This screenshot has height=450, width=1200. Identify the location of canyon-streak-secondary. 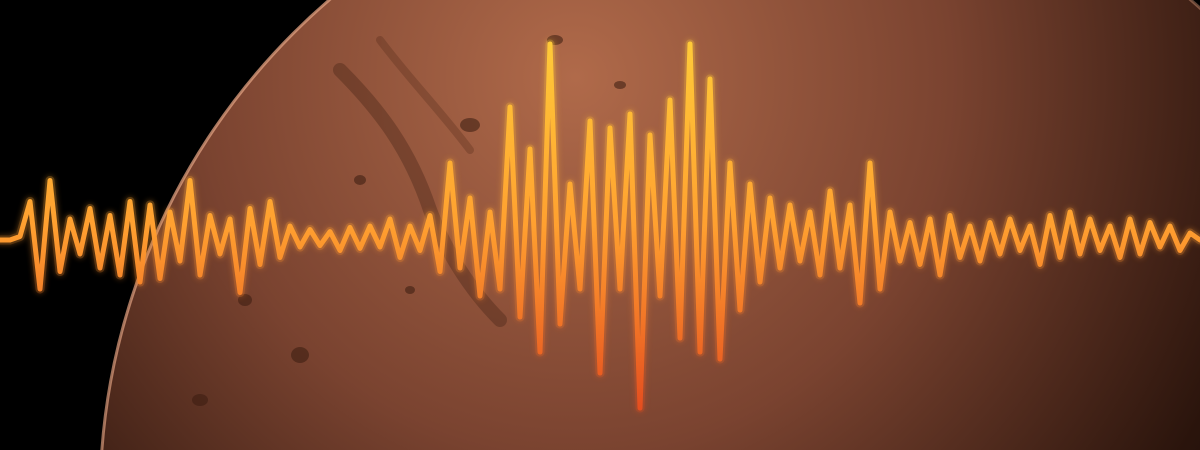
(425, 95).